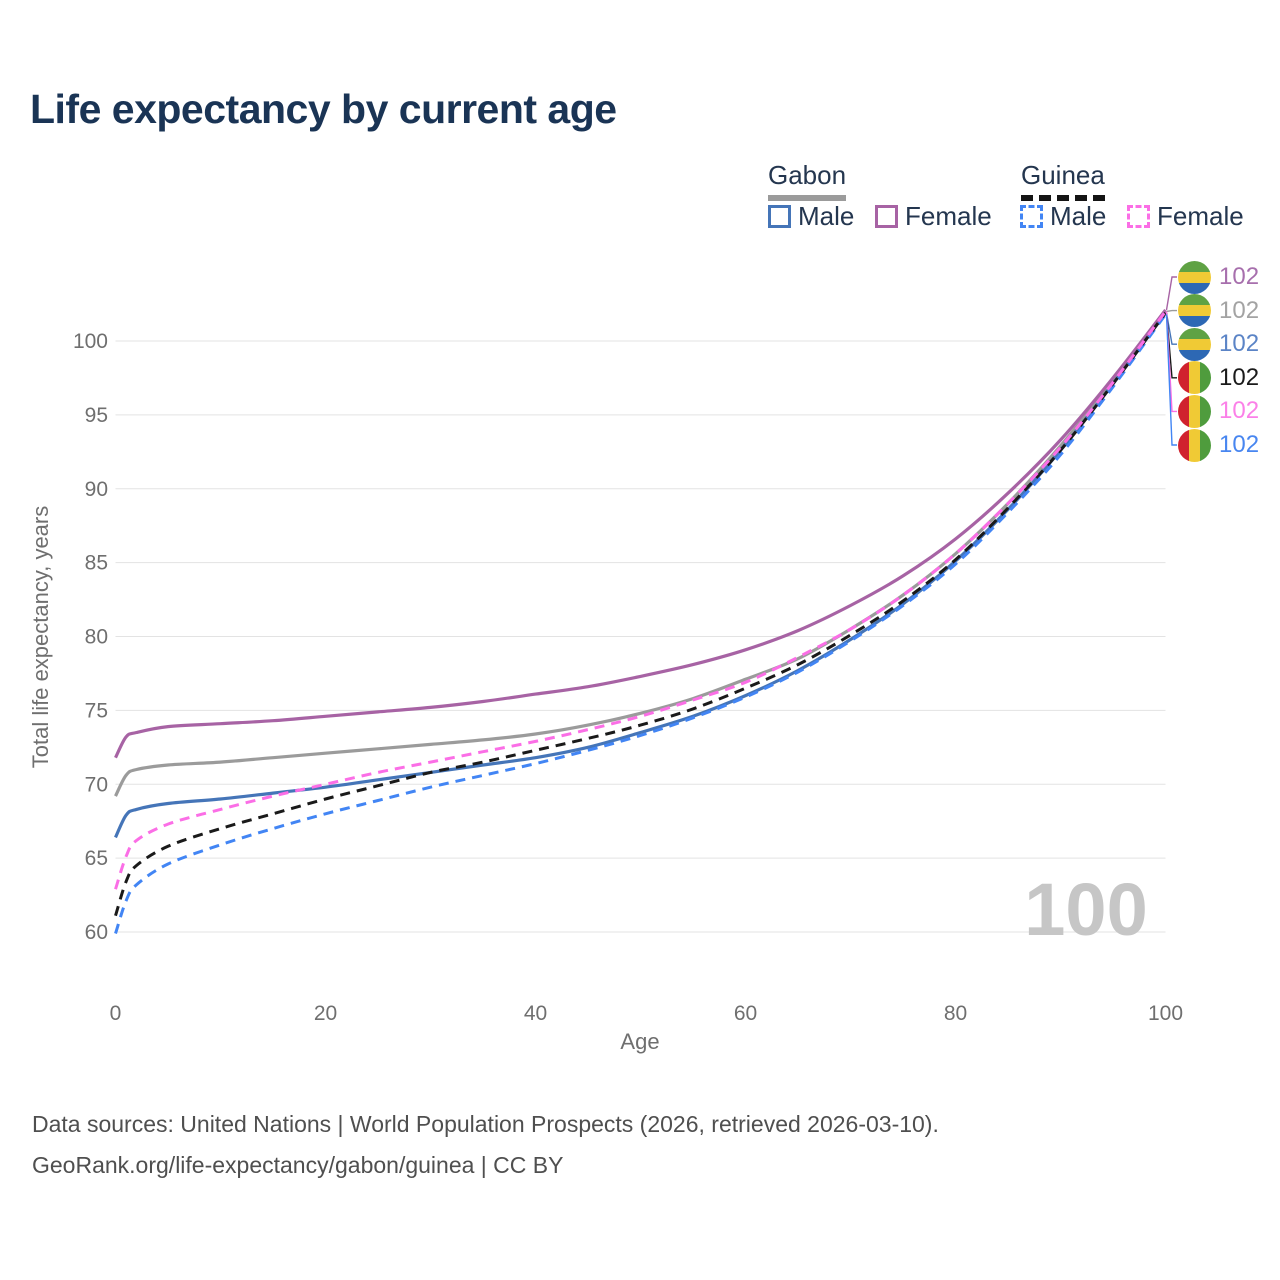 Image resolution: width=1280 pixels, height=1280 pixels. Describe the element at coordinates (886, 216) in the screenshot. I see `gabon-female-swatch-icon` at that location.